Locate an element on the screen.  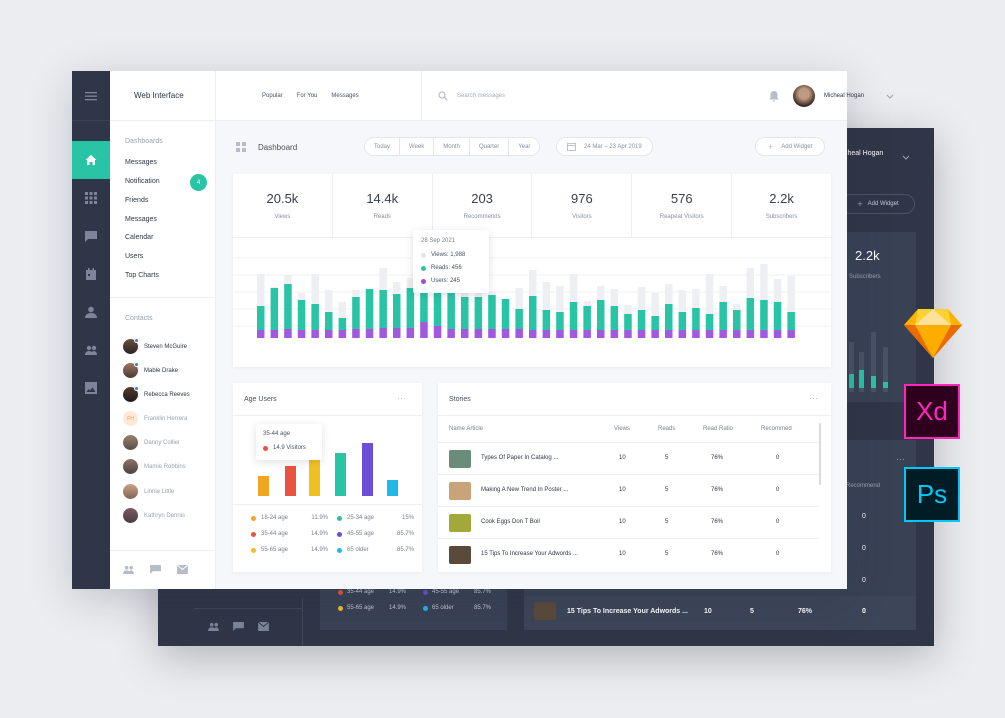
table-row: Types Of Paper In Catalog ... 10 5 76% 0 is located at coordinates (628, 458).